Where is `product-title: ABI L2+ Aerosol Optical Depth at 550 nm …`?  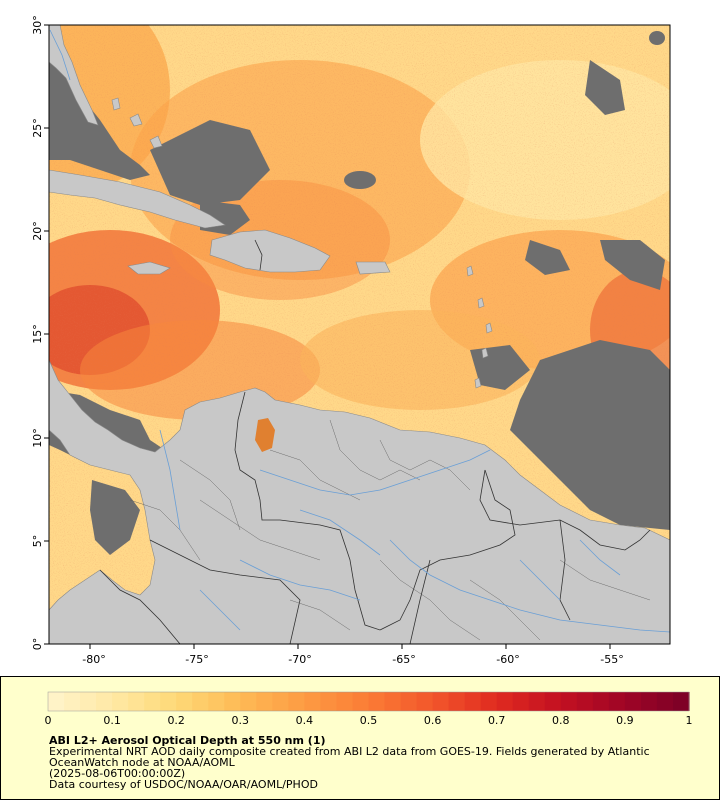 product-title: ABI L2+ Aerosol Optical Depth at 550 nm … is located at coordinates (187, 740).